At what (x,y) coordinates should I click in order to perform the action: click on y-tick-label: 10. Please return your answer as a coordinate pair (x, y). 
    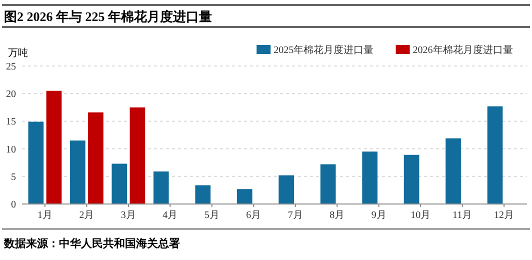
    Looking at the image, I should click on (11, 150).